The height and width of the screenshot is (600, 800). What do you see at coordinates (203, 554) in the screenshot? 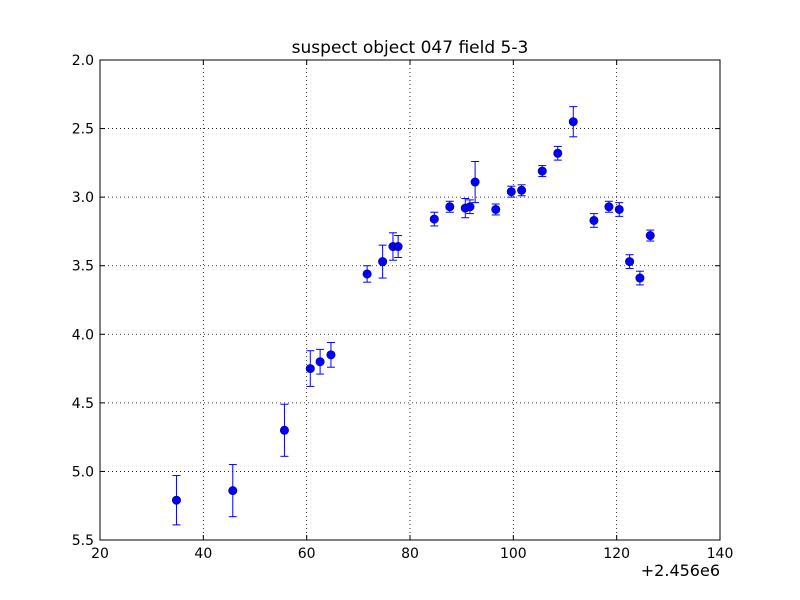
I see `x-tick-label: 40` at bounding box center [203, 554].